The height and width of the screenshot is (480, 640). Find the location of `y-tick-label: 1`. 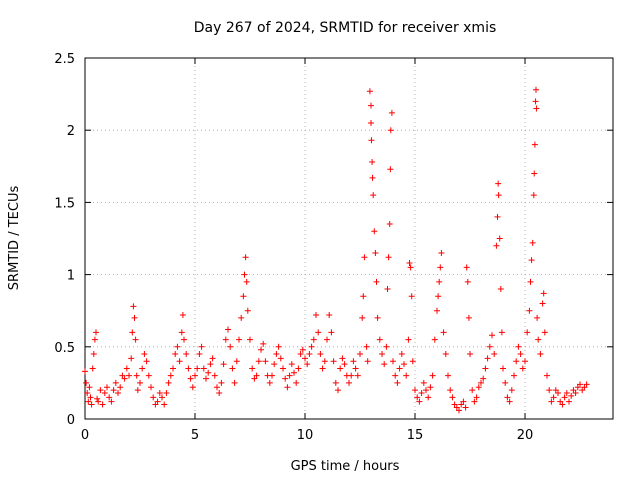

y-tick-label: 1 is located at coordinates (71, 276).